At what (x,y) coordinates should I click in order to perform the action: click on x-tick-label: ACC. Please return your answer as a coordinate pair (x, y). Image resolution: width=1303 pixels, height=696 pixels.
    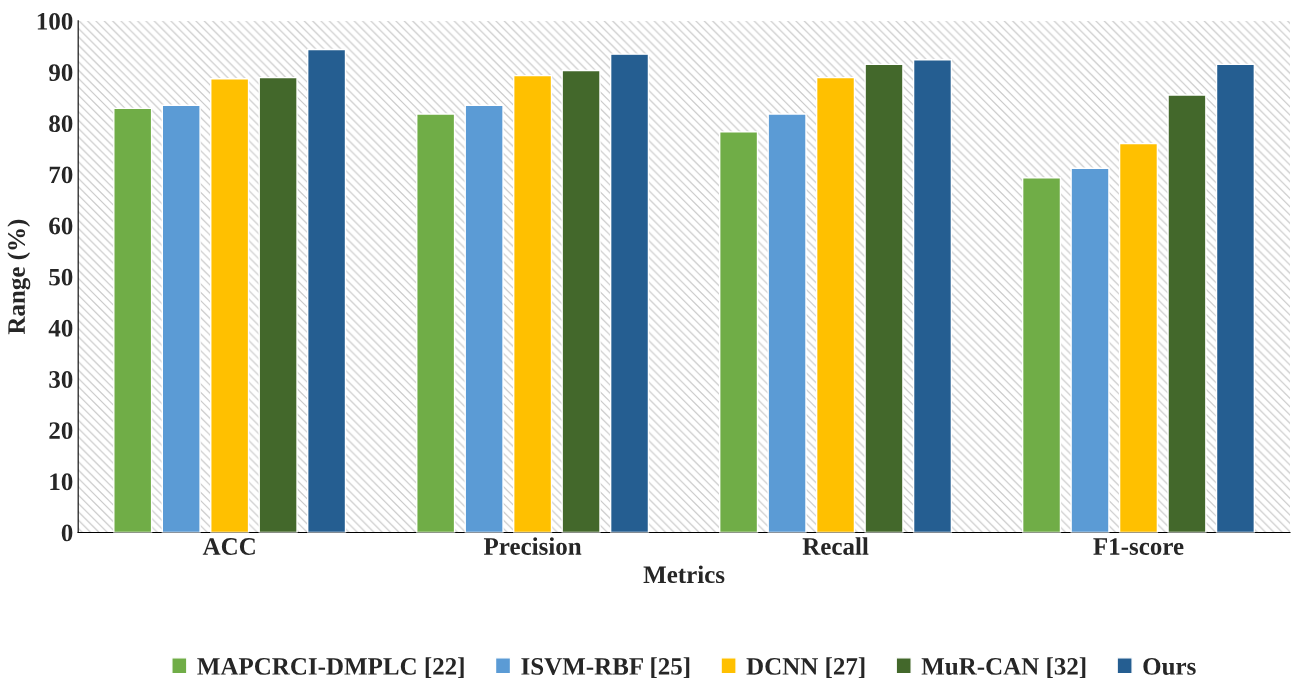
    Looking at the image, I should click on (228, 546).